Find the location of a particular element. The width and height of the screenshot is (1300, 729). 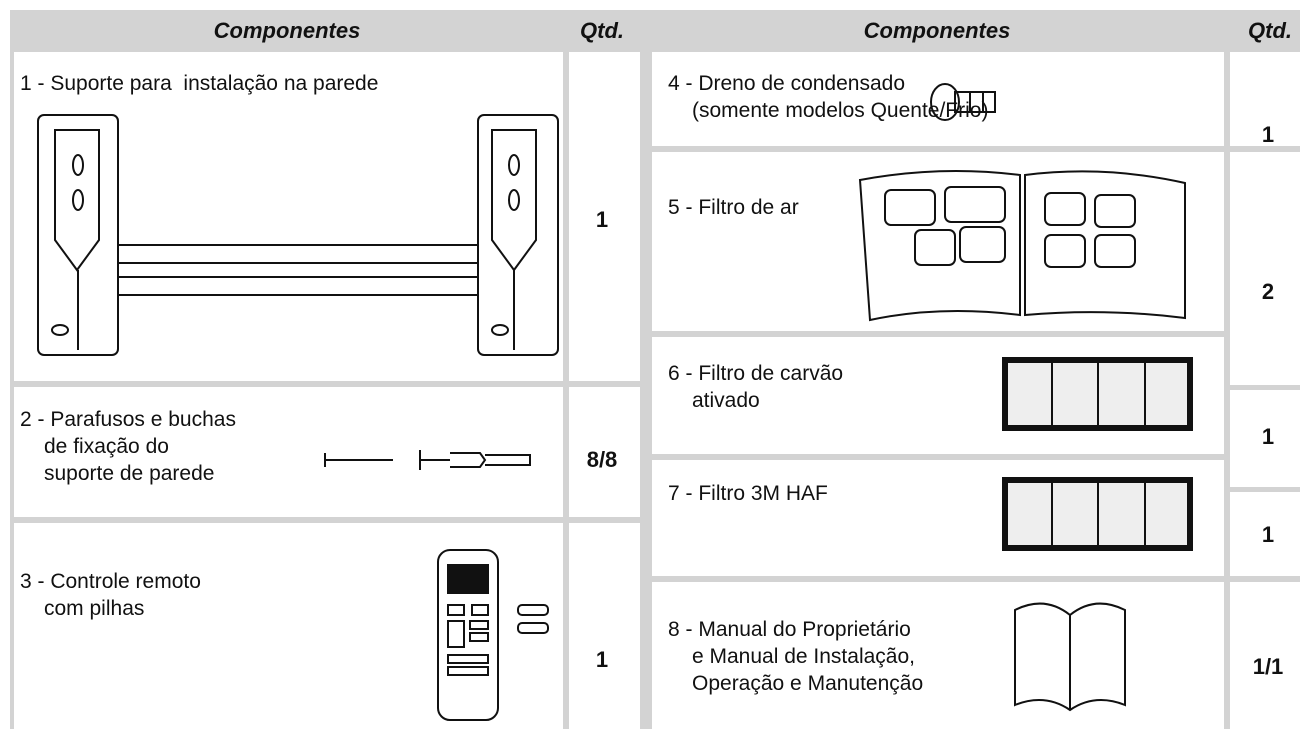

item-text: 1 - Suporte para instalação na parede is located at coordinates (199, 83).